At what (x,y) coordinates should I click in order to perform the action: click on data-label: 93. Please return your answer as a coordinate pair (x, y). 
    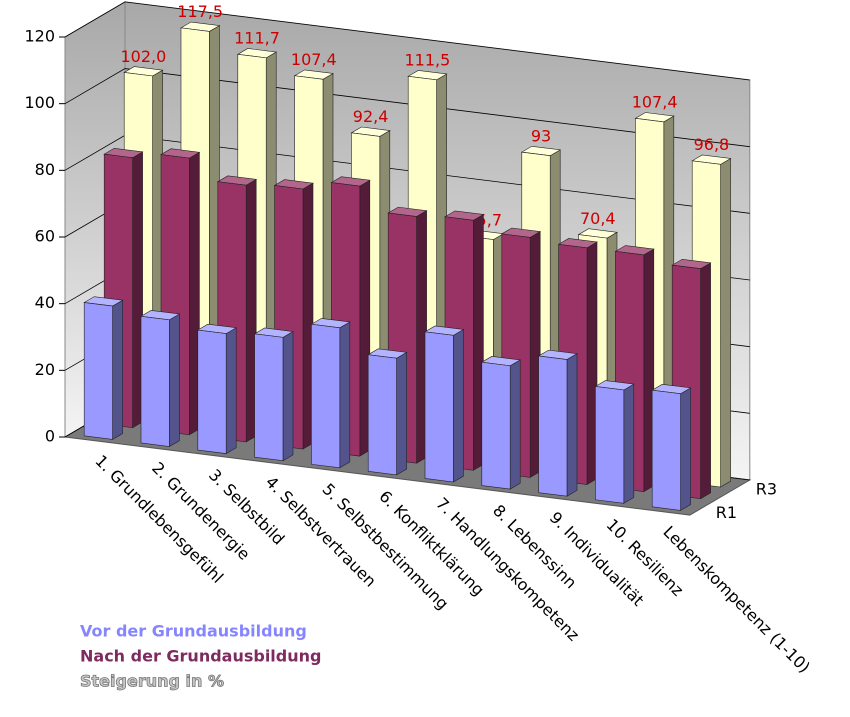
    Looking at the image, I should click on (541, 136).